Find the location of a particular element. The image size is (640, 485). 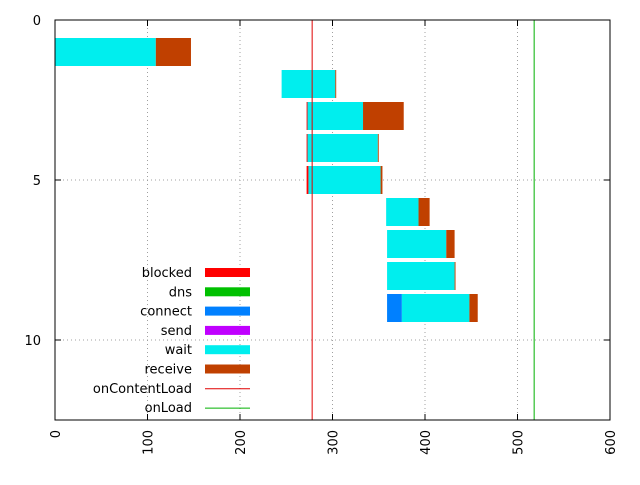

legend-label-onContentLoad: onContentLoad is located at coordinates (142, 389).